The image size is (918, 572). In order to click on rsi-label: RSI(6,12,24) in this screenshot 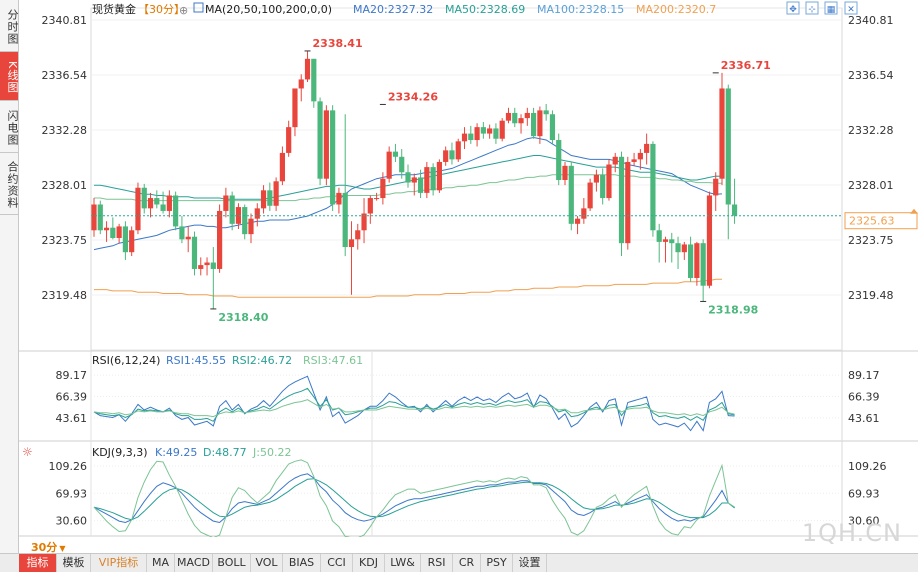, I will do `click(126, 360)`.